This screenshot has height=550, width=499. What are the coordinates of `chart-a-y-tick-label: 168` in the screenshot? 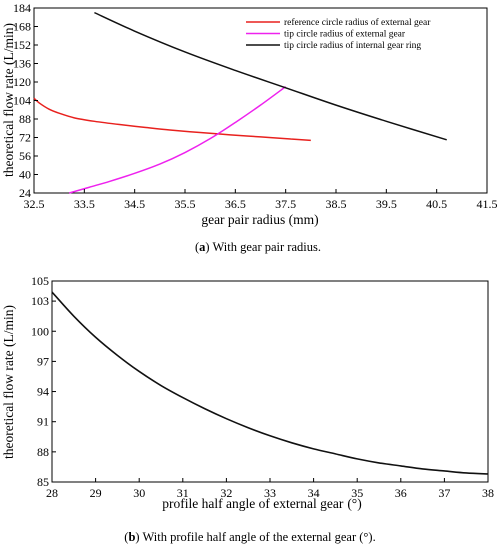 It's located at (22, 27).